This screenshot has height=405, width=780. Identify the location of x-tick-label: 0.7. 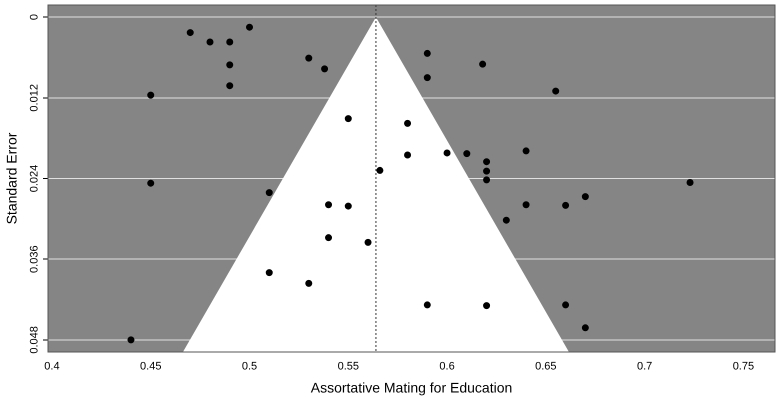
(644, 366).